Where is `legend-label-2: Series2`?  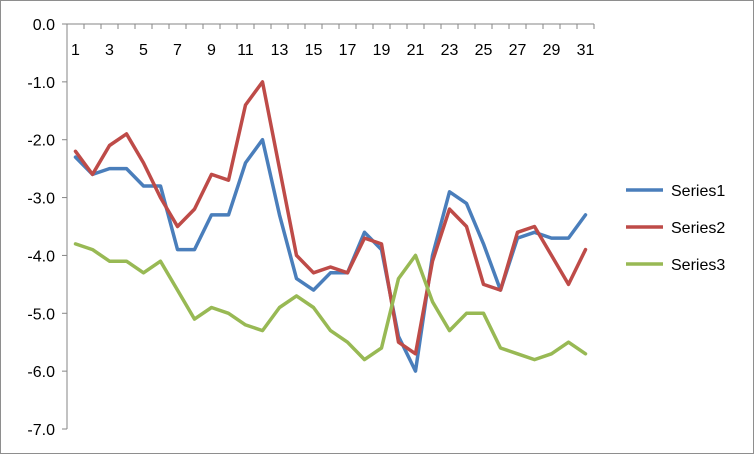
legend-label-2: Series2 is located at coordinates (698, 228).